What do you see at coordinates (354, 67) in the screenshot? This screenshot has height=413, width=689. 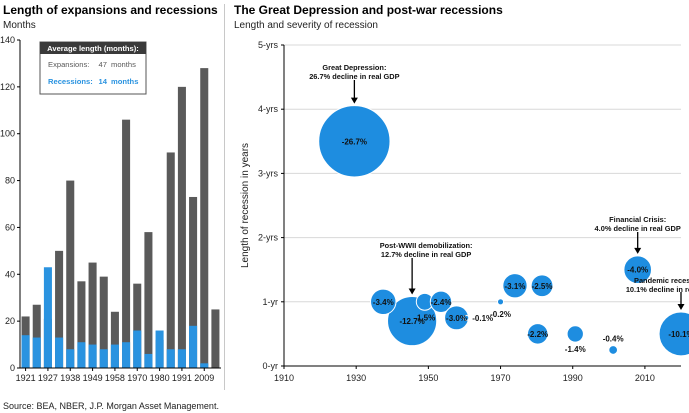 I see `annotation-label: Great Depression:` at bounding box center [354, 67].